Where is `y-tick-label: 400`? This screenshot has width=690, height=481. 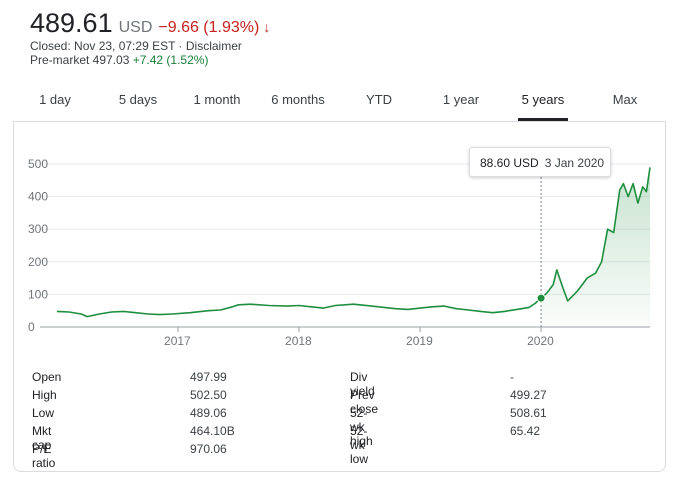 y-tick-label: 400 is located at coordinates (38, 197).